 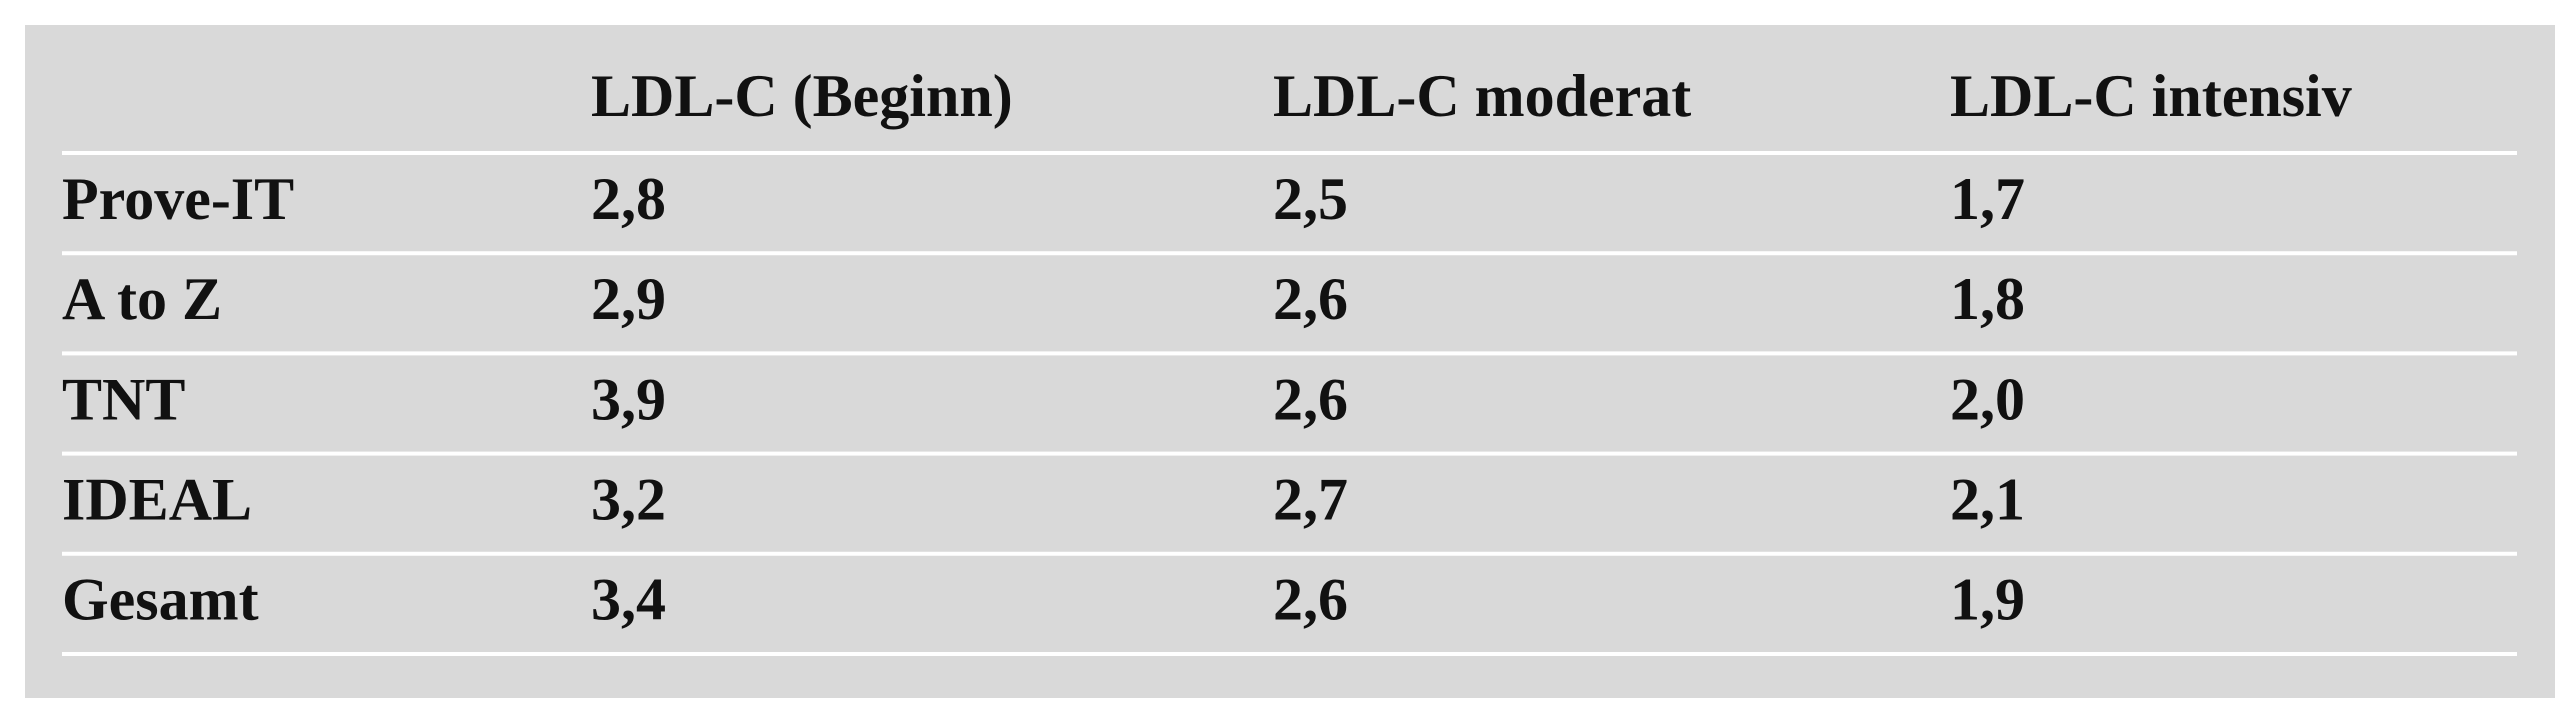 What do you see at coordinates (1987, 199) in the screenshot?
I see `table-cell: 1,7` at bounding box center [1987, 199].